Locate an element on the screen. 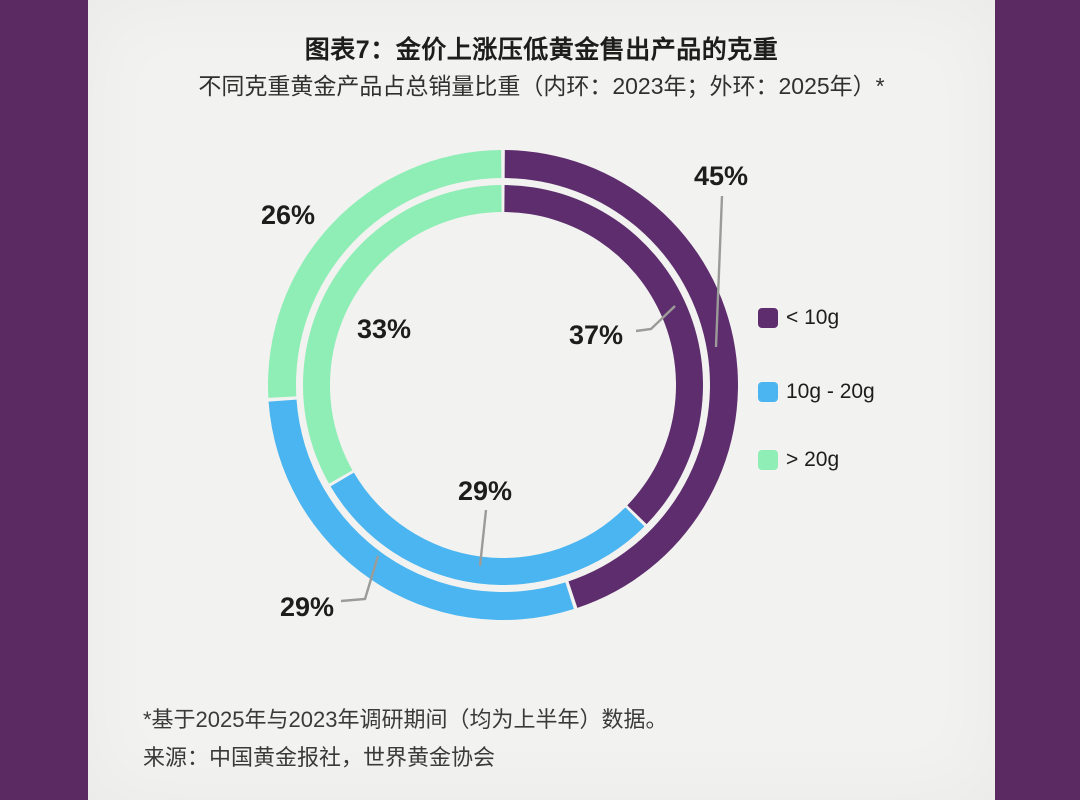 Image resolution: width=1080 pixels, height=800 pixels. donut-segment-2023年-10g - 20g is located at coordinates (487, 528).